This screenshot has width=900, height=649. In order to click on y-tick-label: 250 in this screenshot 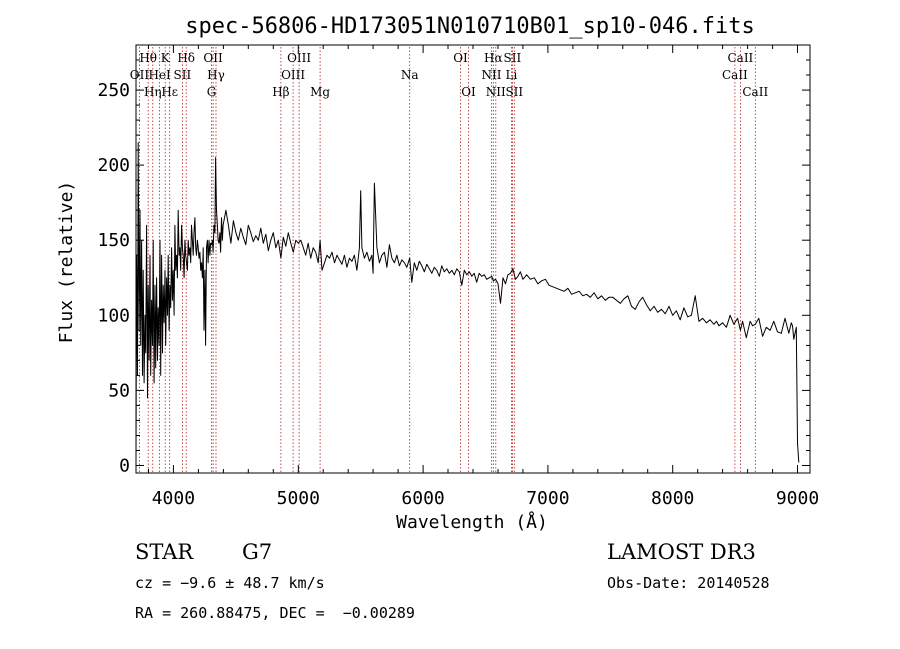, I will do `click(113, 90)`.